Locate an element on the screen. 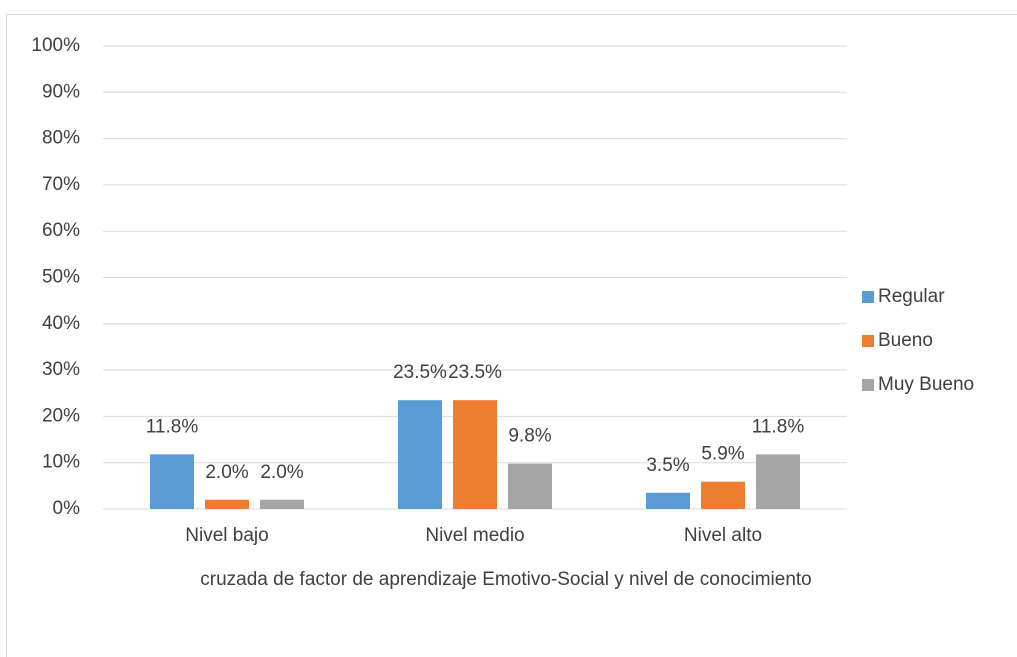  data-label: 3.5% is located at coordinates (667, 465).